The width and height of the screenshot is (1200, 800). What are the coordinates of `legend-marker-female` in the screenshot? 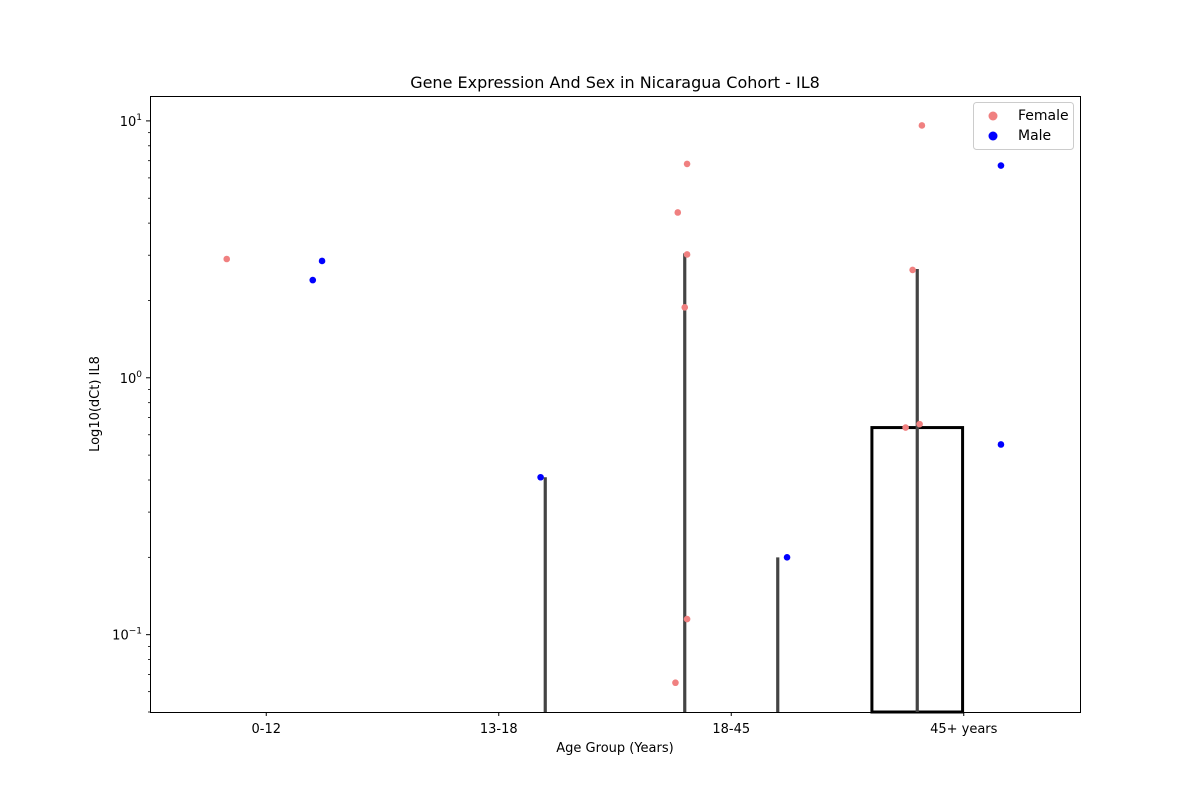 It's located at (993, 116).